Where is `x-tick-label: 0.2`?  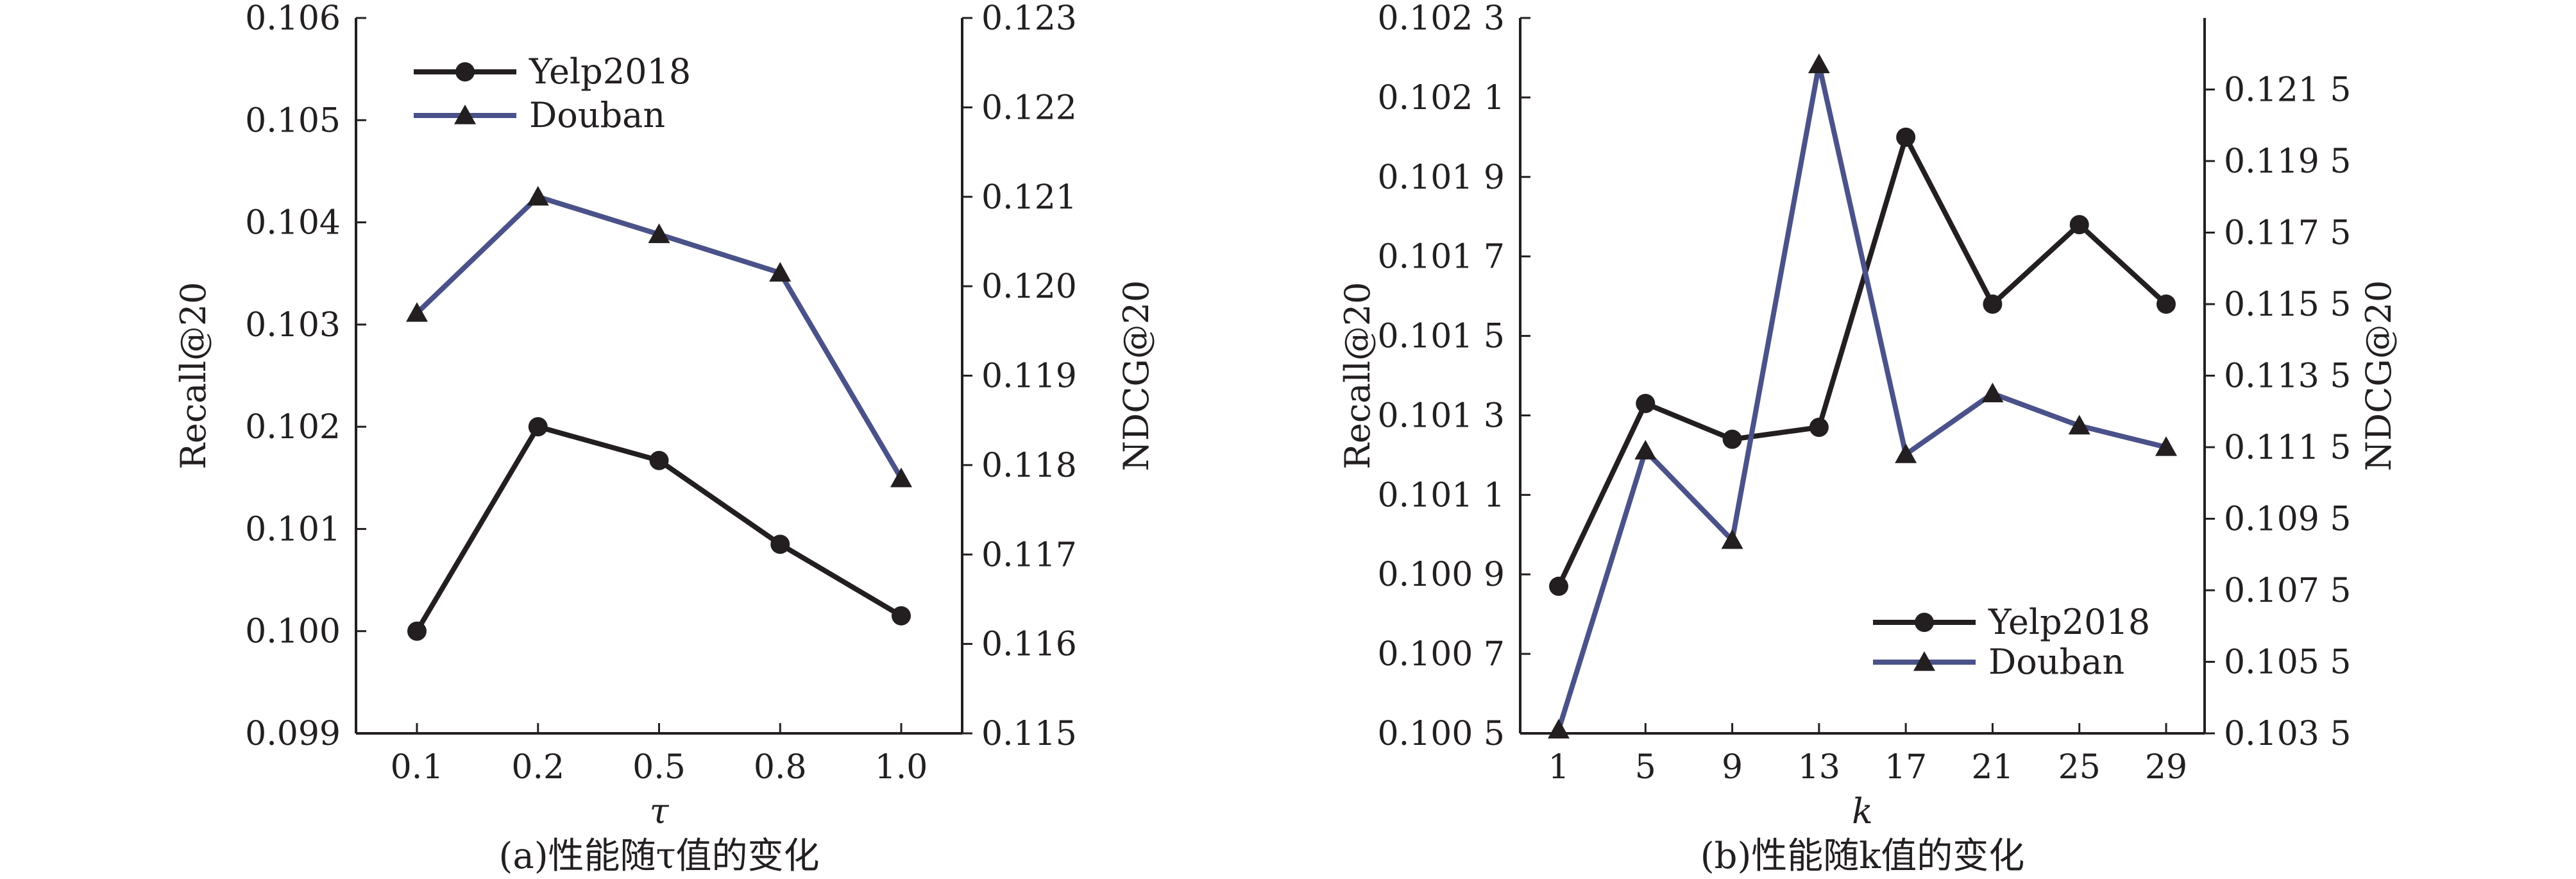
x-tick-label: 0.2 is located at coordinates (537, 767).